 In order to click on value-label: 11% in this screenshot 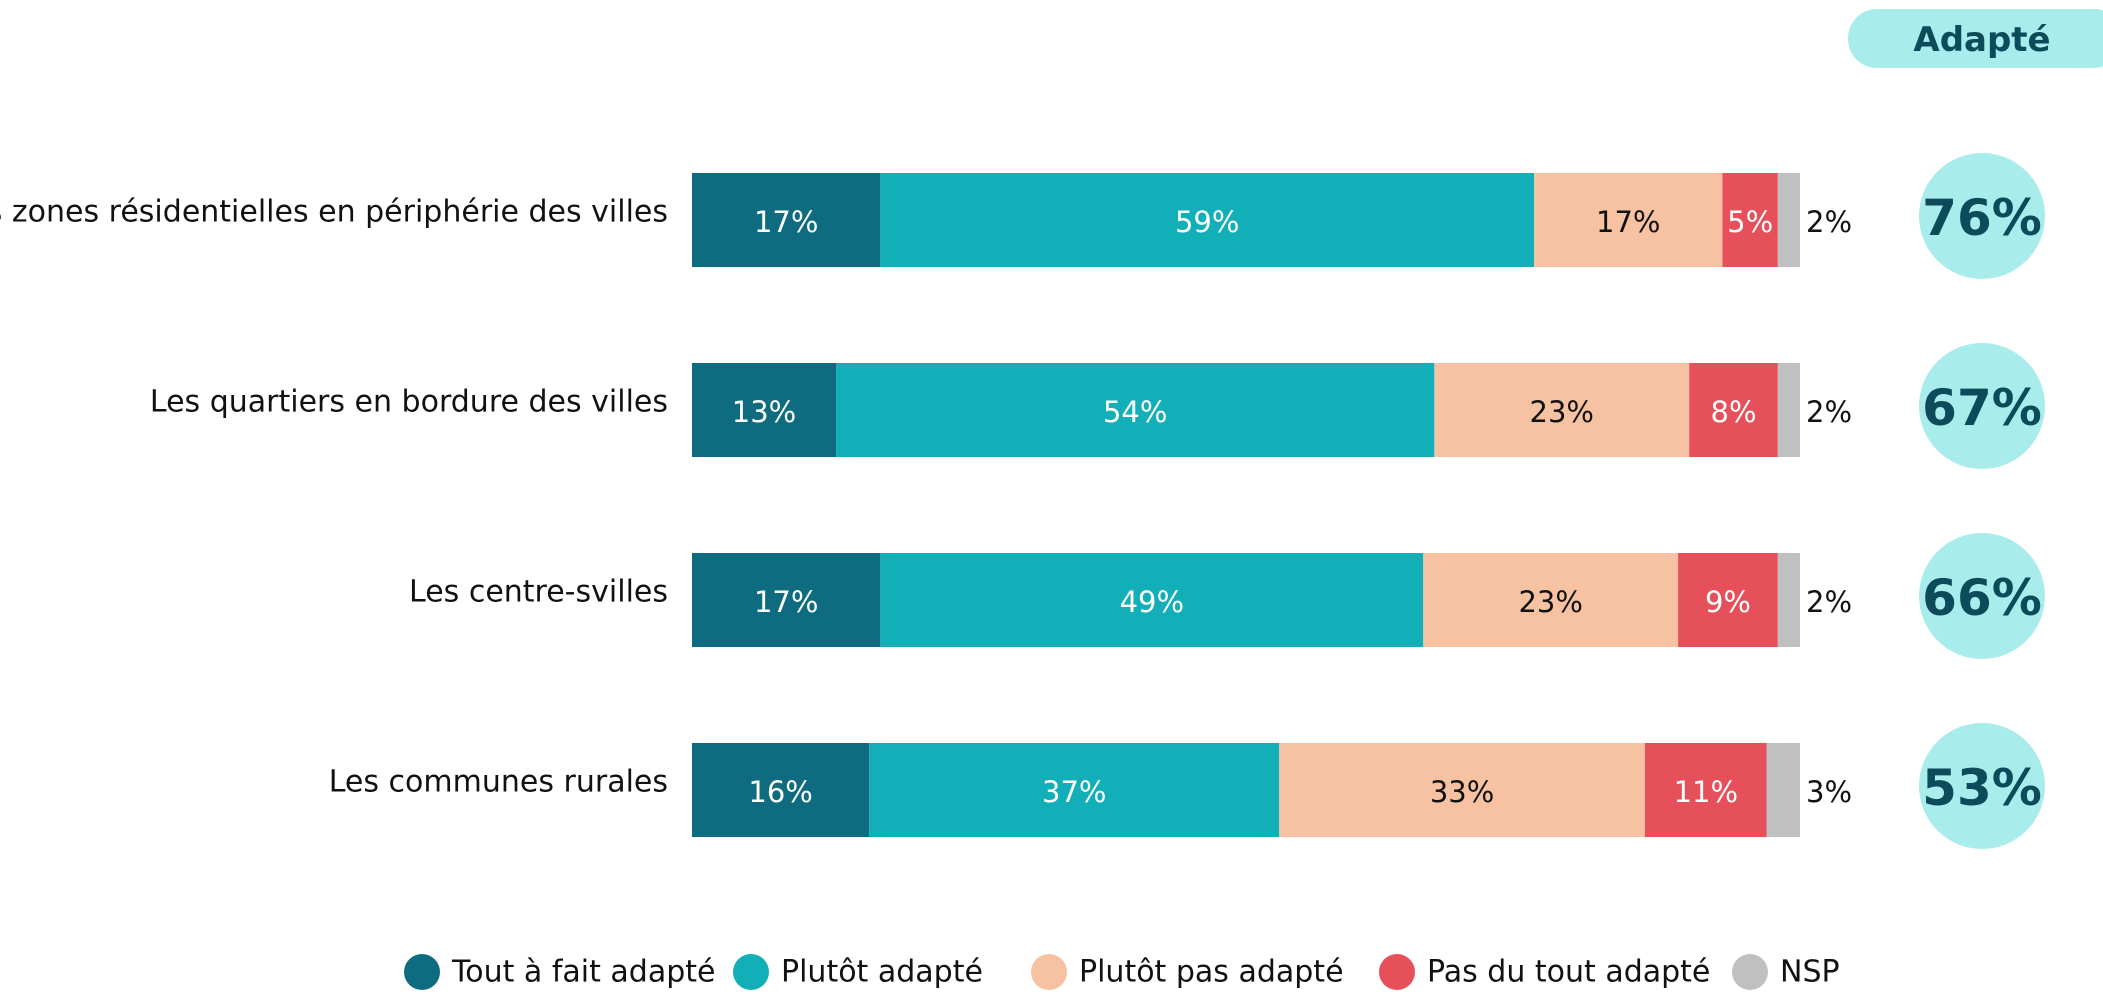, I will do `click(1706, 792)`.